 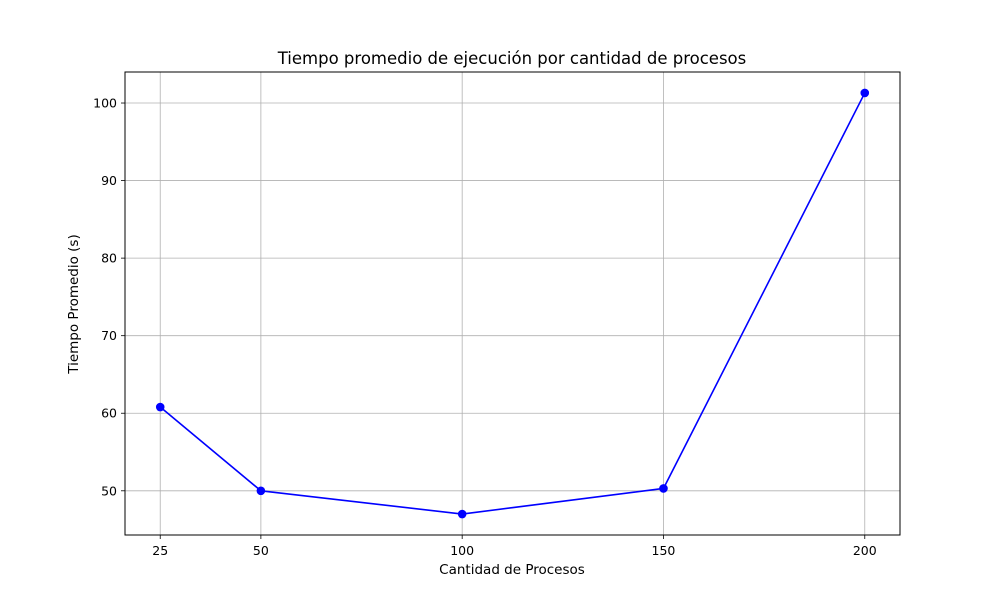 I want to click on x-tick-label: 50, so click(x=261, y=550).